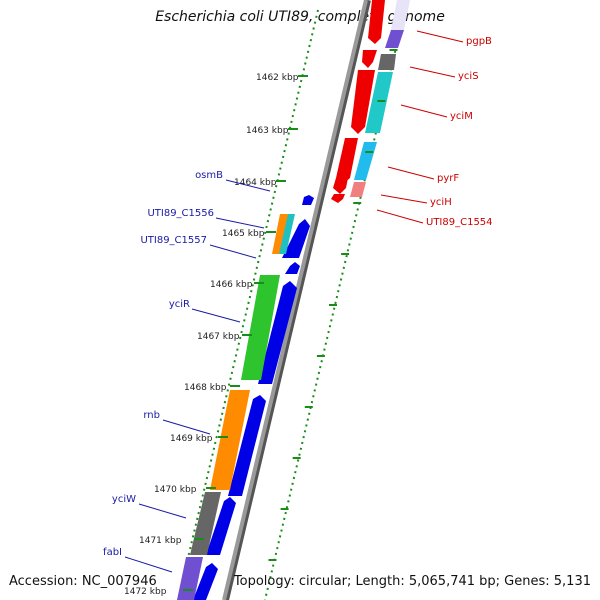 The height and width of the screenshot is (600, 600). Describe the element at coordinates (479, 41) in the screenshot. I see `gene-label: pgpB` at that location.